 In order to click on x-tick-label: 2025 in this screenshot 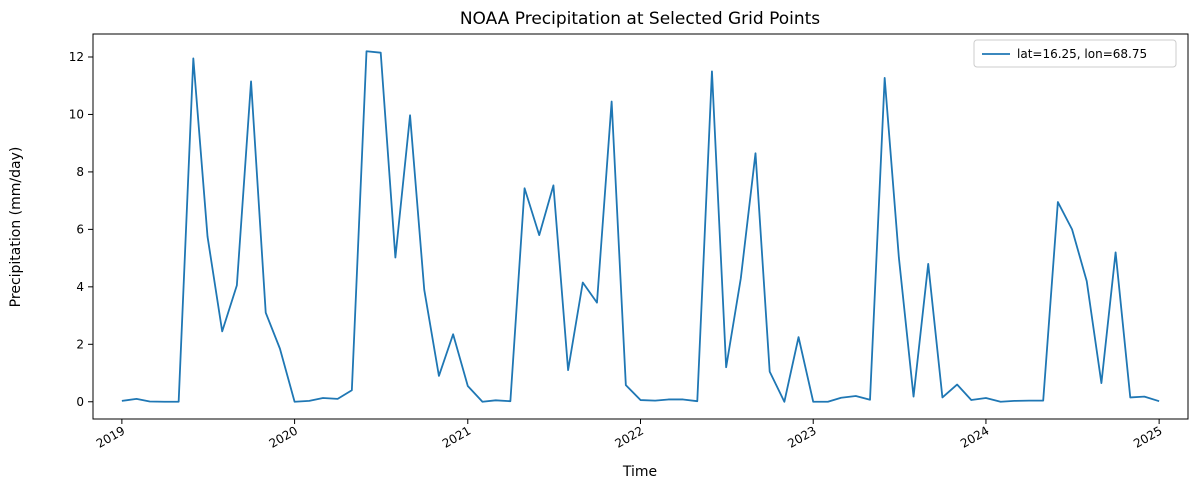, I will do `click(1147, 436)`.